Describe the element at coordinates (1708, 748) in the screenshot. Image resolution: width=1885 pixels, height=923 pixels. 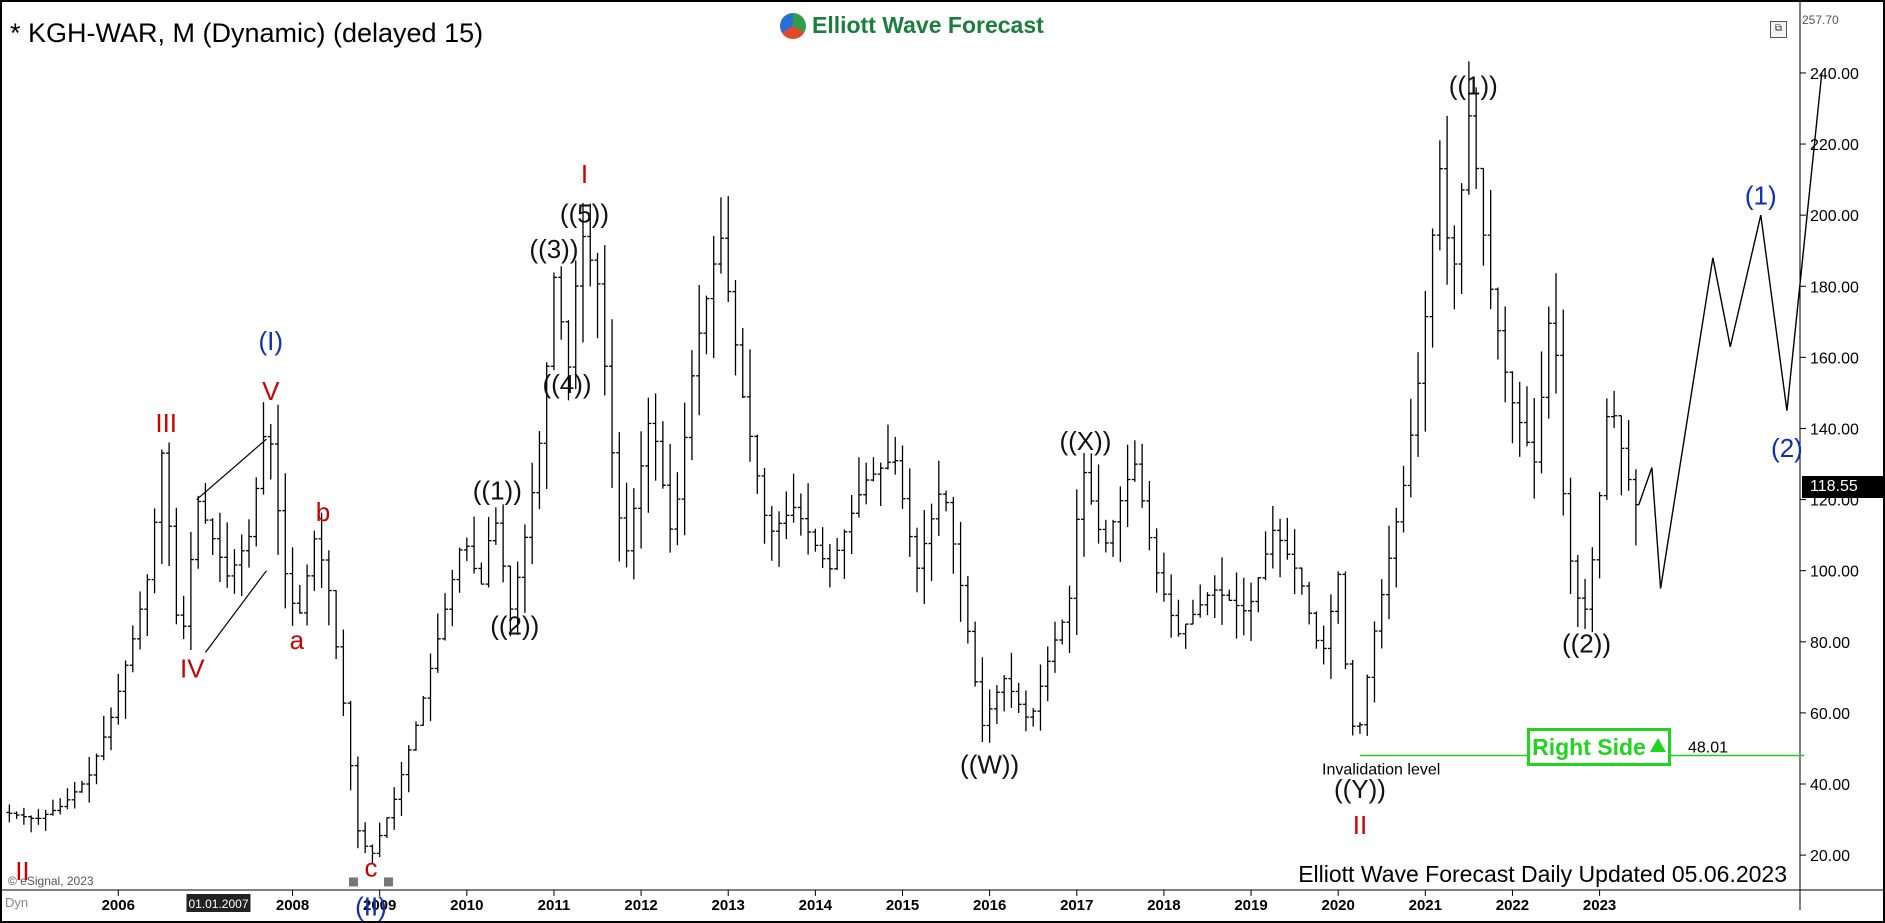
I see `invalidation-value: 48.01` at that location.